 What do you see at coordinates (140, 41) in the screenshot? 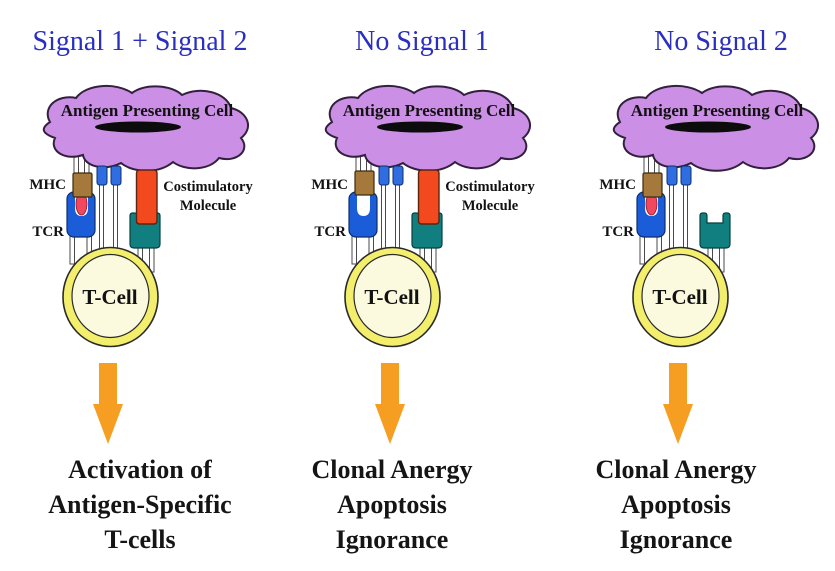
I see `panel-header: Signal 1 + Signal 2` at bounding box center [140, 41].